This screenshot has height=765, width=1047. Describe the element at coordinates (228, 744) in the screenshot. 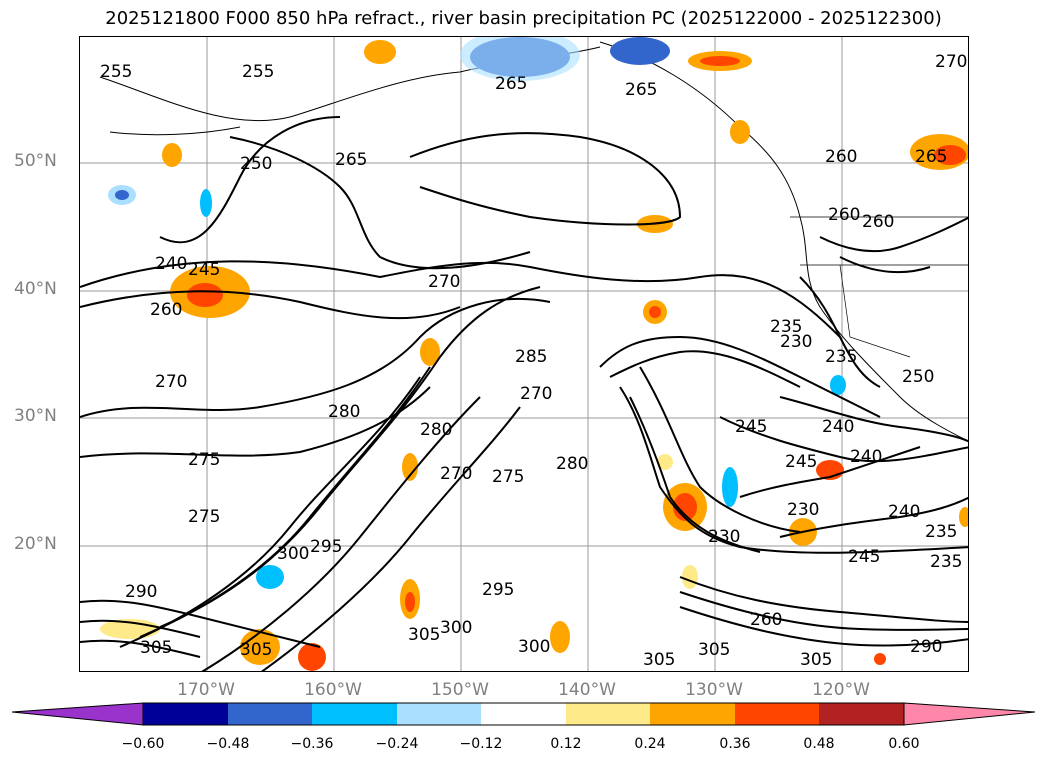

I see `colorbar-tick: −0.48` at that location.